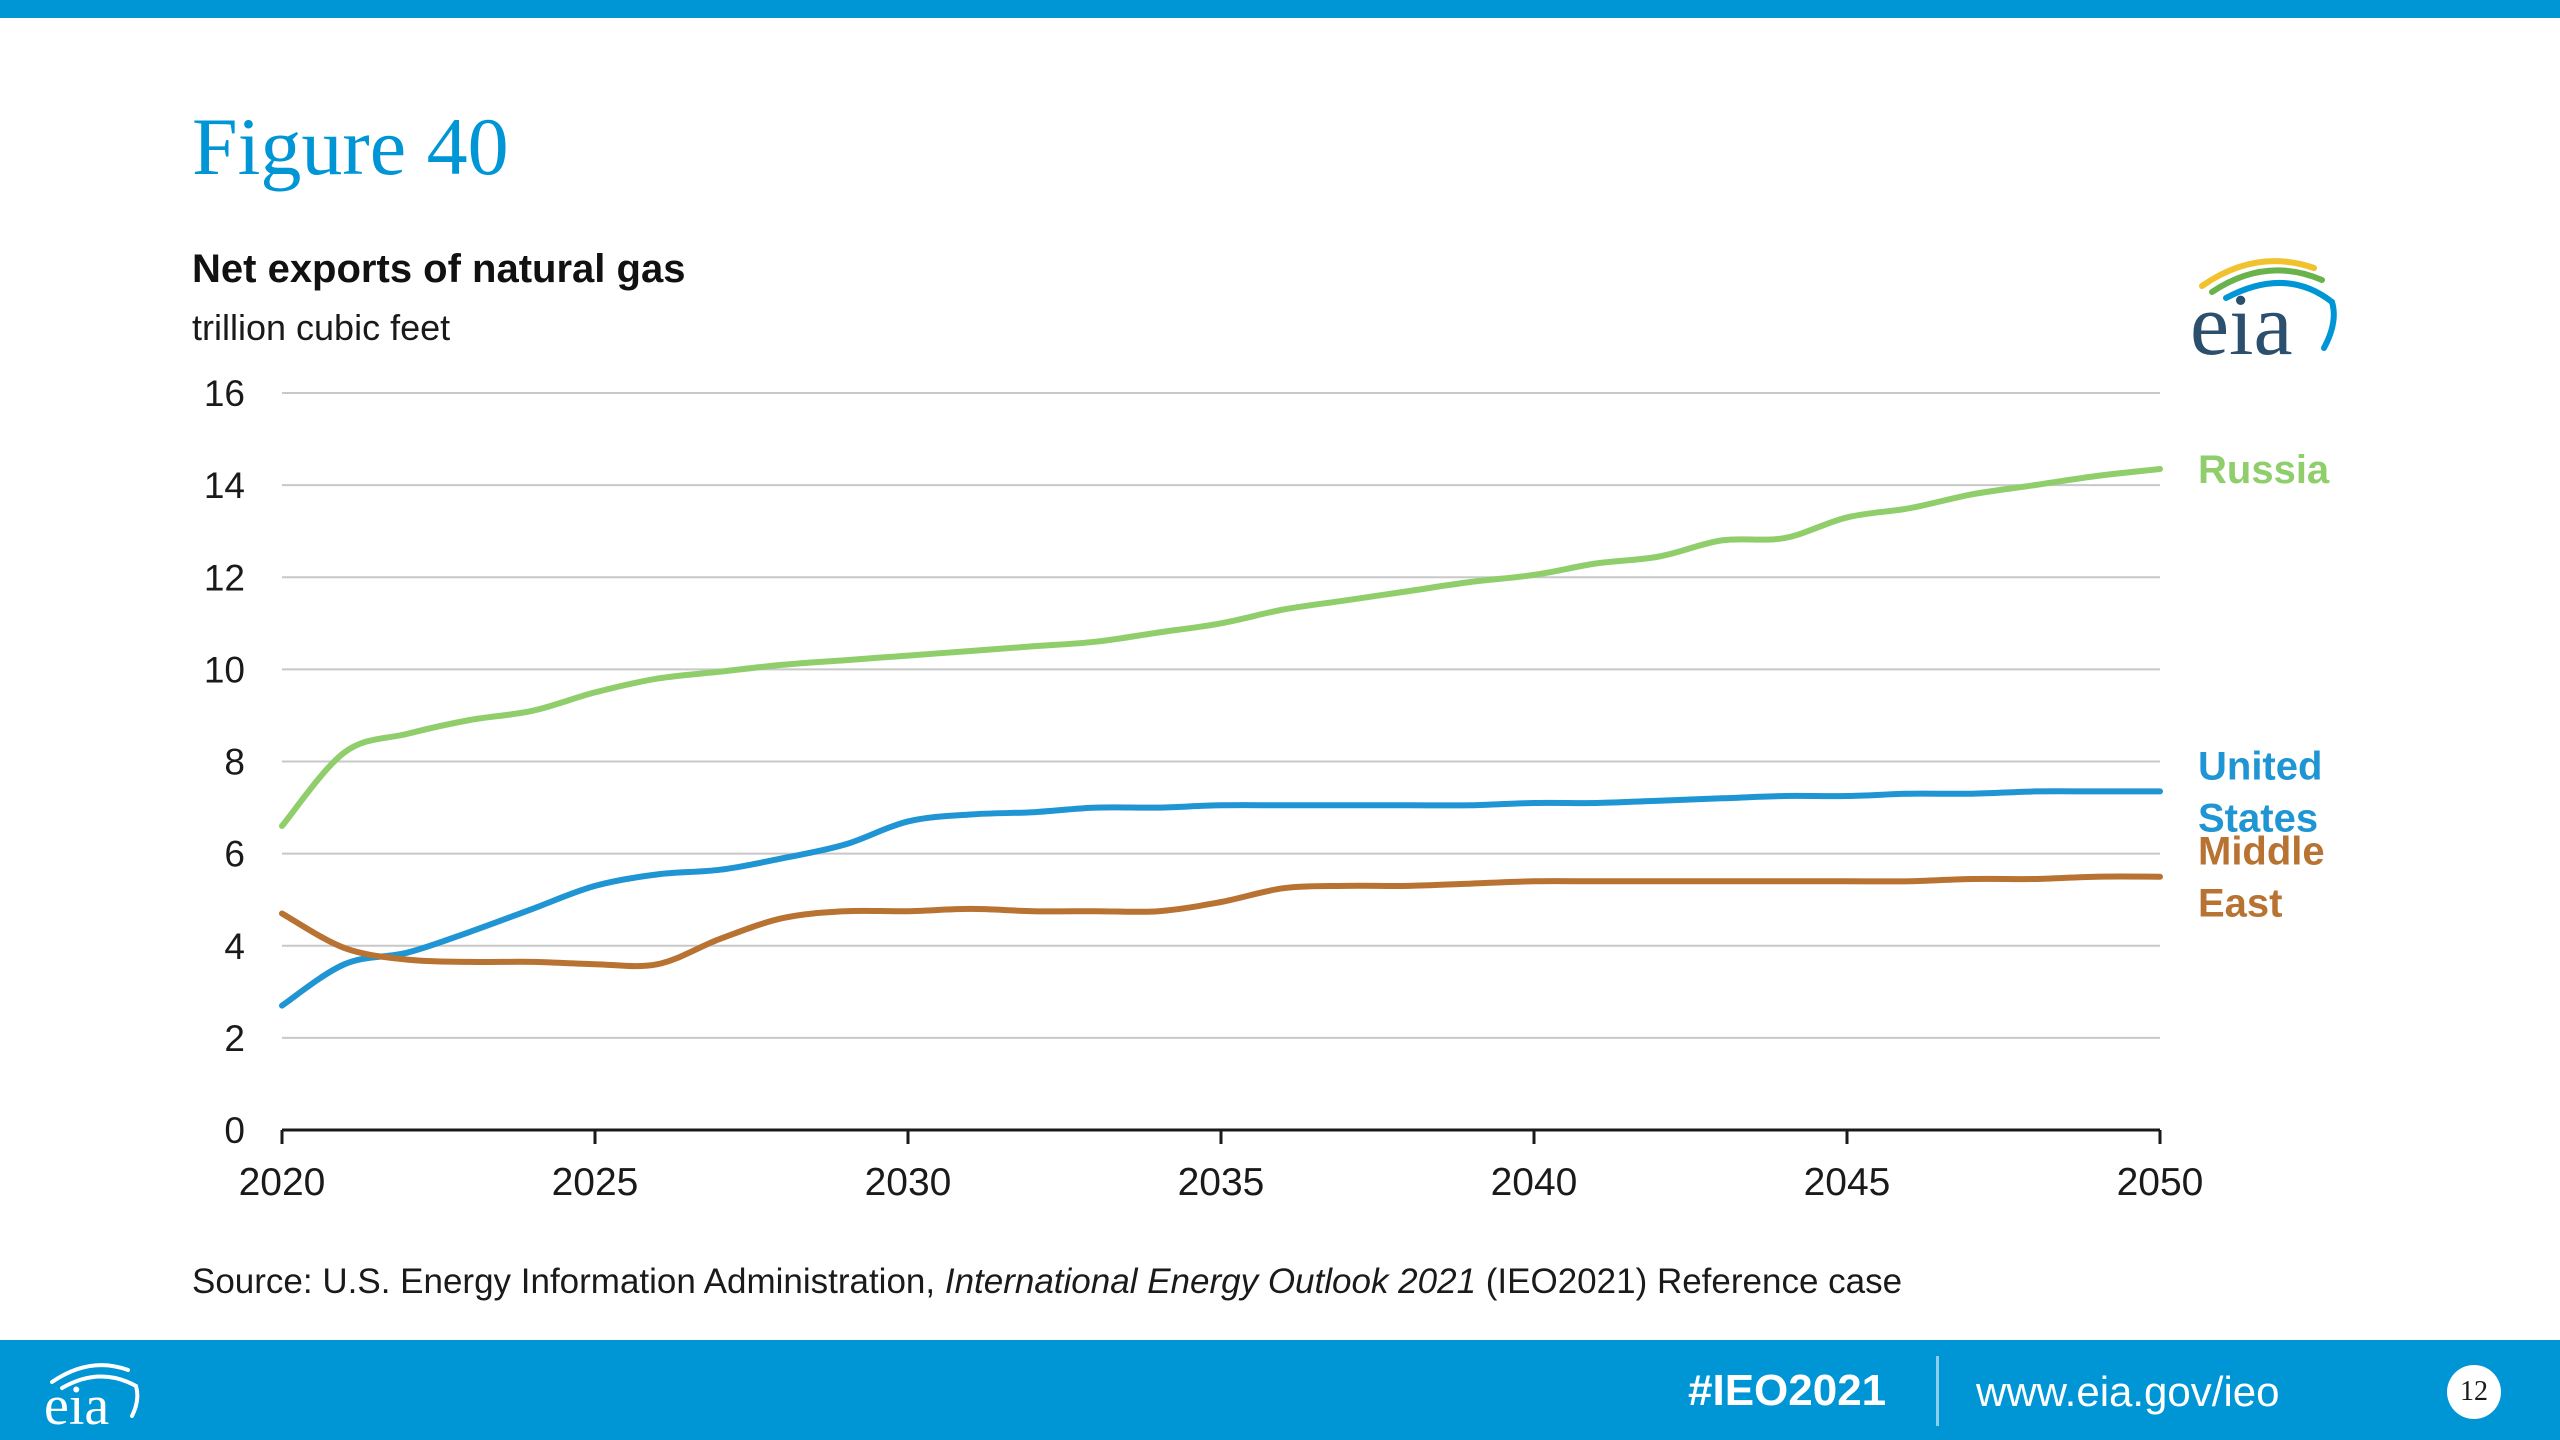 The width and height of the screenshot is (2560, 1440). Describe the element at coordinates (1787, 1390) in the screenshot. I see `hashtag-link: #IEO2021` at that location.